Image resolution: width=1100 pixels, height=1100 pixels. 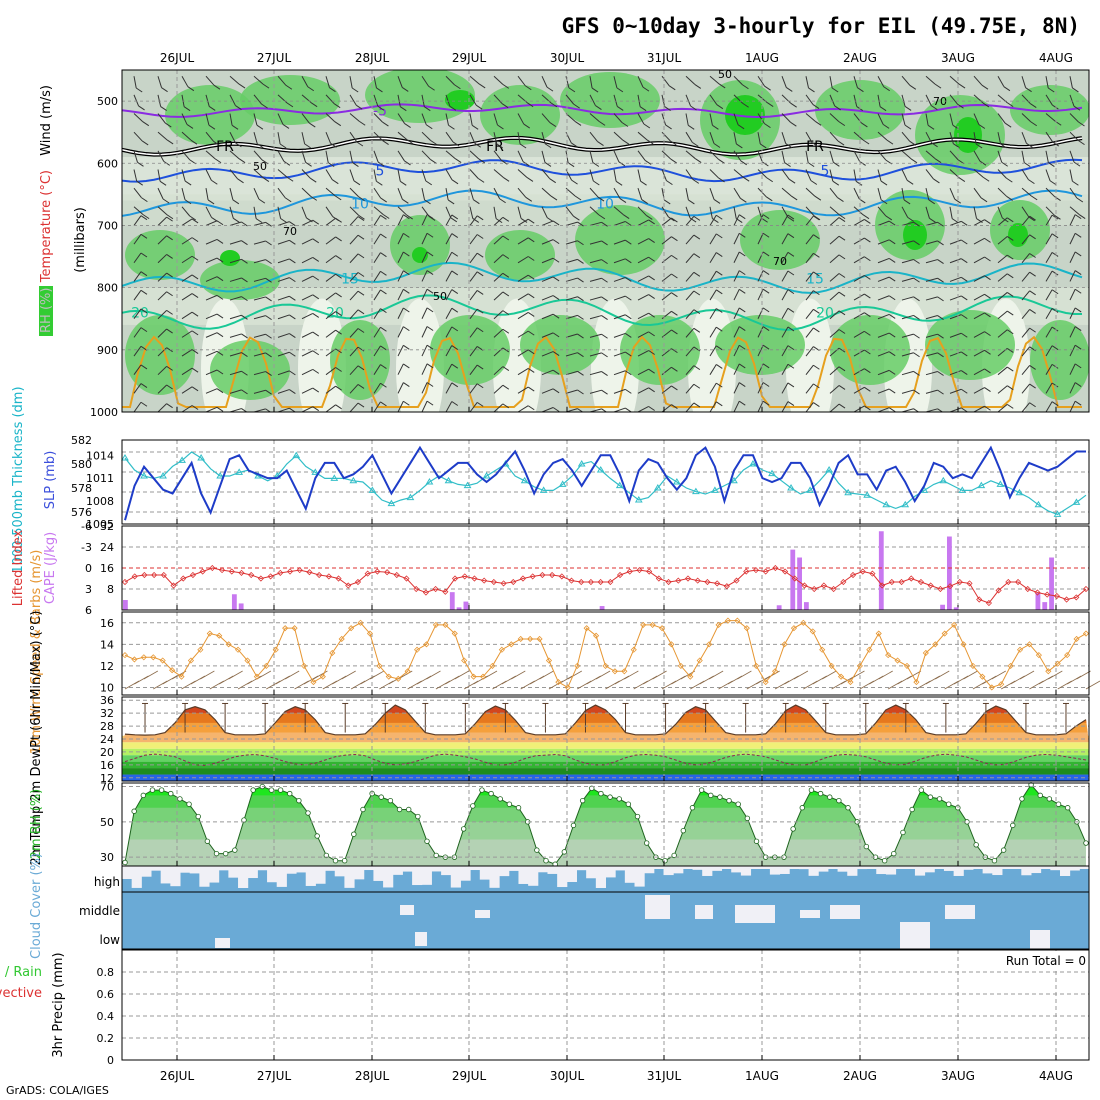 What do you see at coordinates (602, 312) in the screenshot?
I see `isotherm-line` at bounding box center [602, 312].